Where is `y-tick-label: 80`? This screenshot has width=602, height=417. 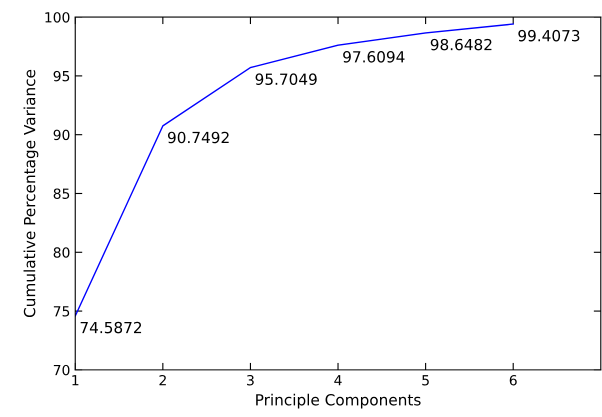 y-tick-label: 80 is located at coordinates (62, 252).